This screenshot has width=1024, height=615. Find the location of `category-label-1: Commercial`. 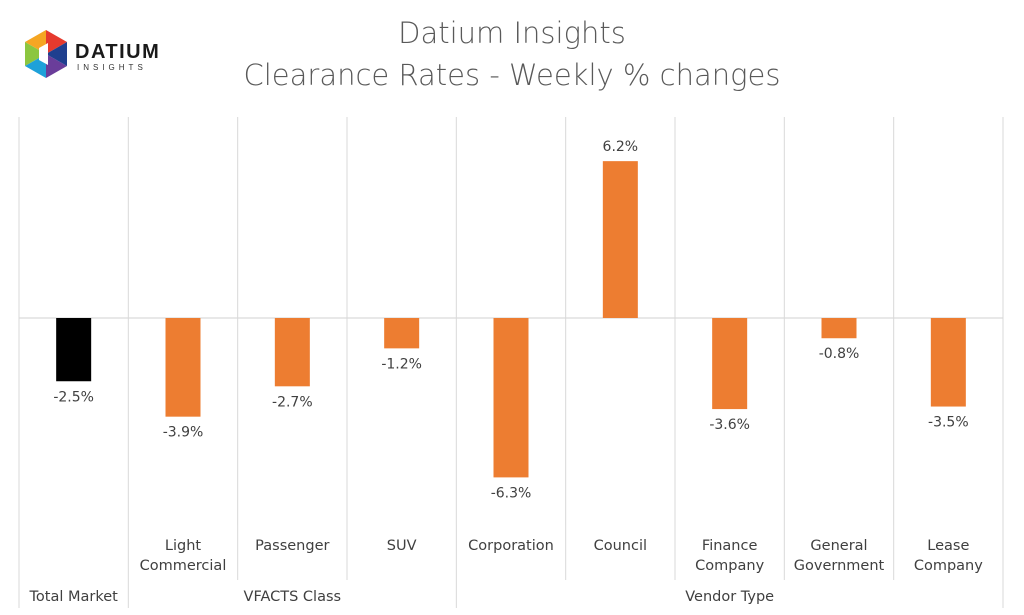

category-label-1: Commercial is located at coordinates (183, 566).